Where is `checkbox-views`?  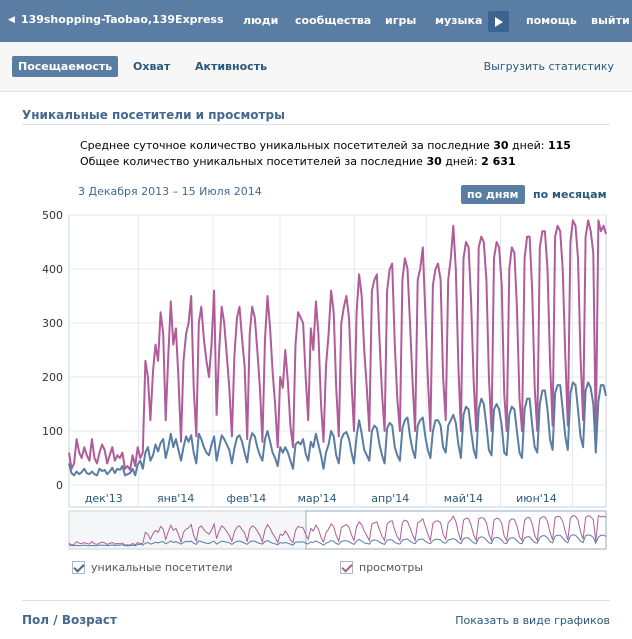 checkbox-views is located at coordinates (346, 567).